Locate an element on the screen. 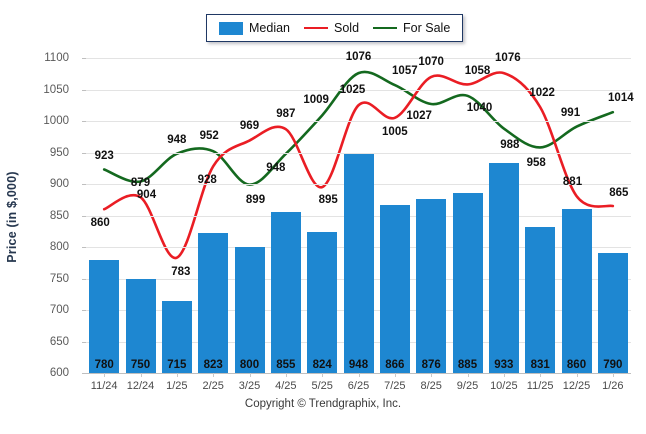 Image resolution: width=646 pixels, height=434 pixels. point-value-label: 1070 is located at coordinates (431, 61).